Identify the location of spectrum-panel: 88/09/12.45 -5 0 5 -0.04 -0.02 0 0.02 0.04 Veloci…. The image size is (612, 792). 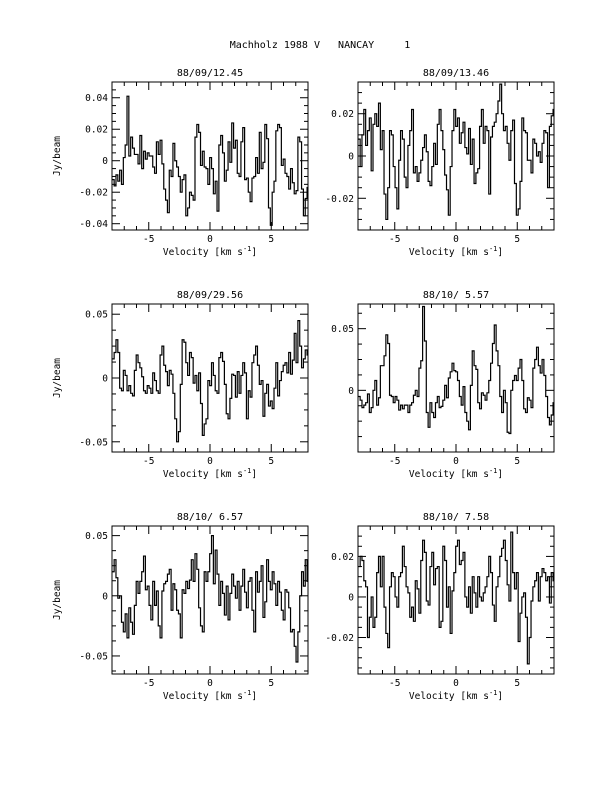
(180, 163).